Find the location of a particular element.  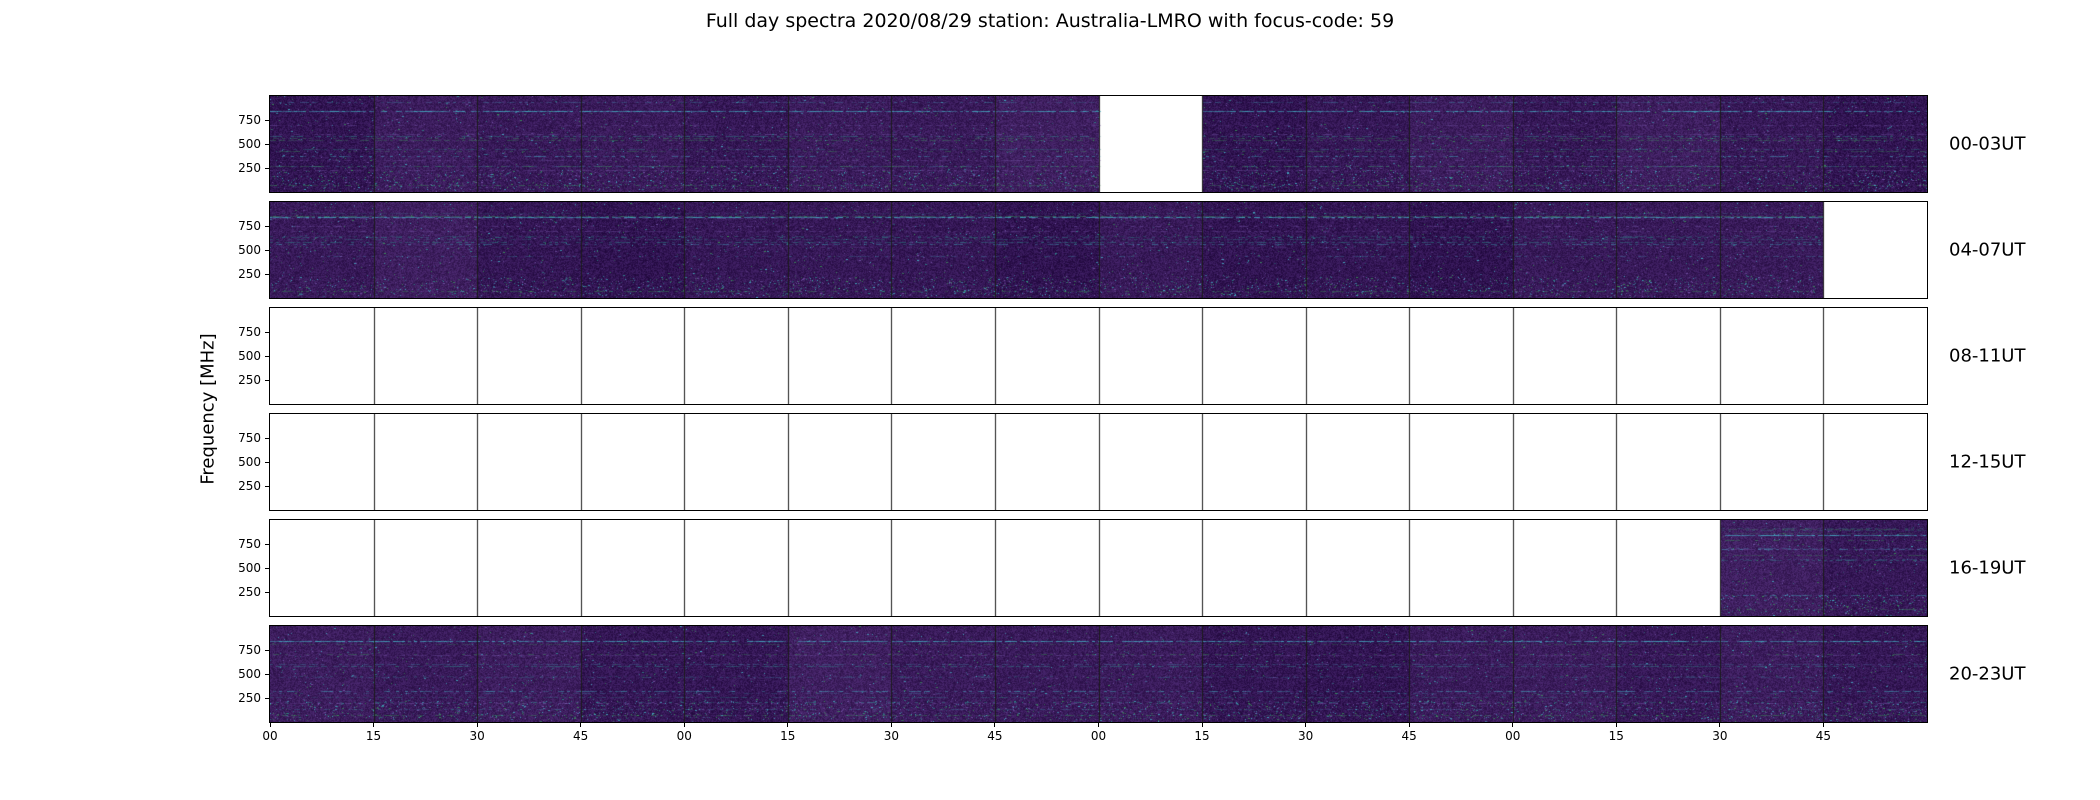

x-axis: 00 15 30 45 00 15 30 45 00 15 30 45 00 15 30 45 is located at coordinates (1094, 738).